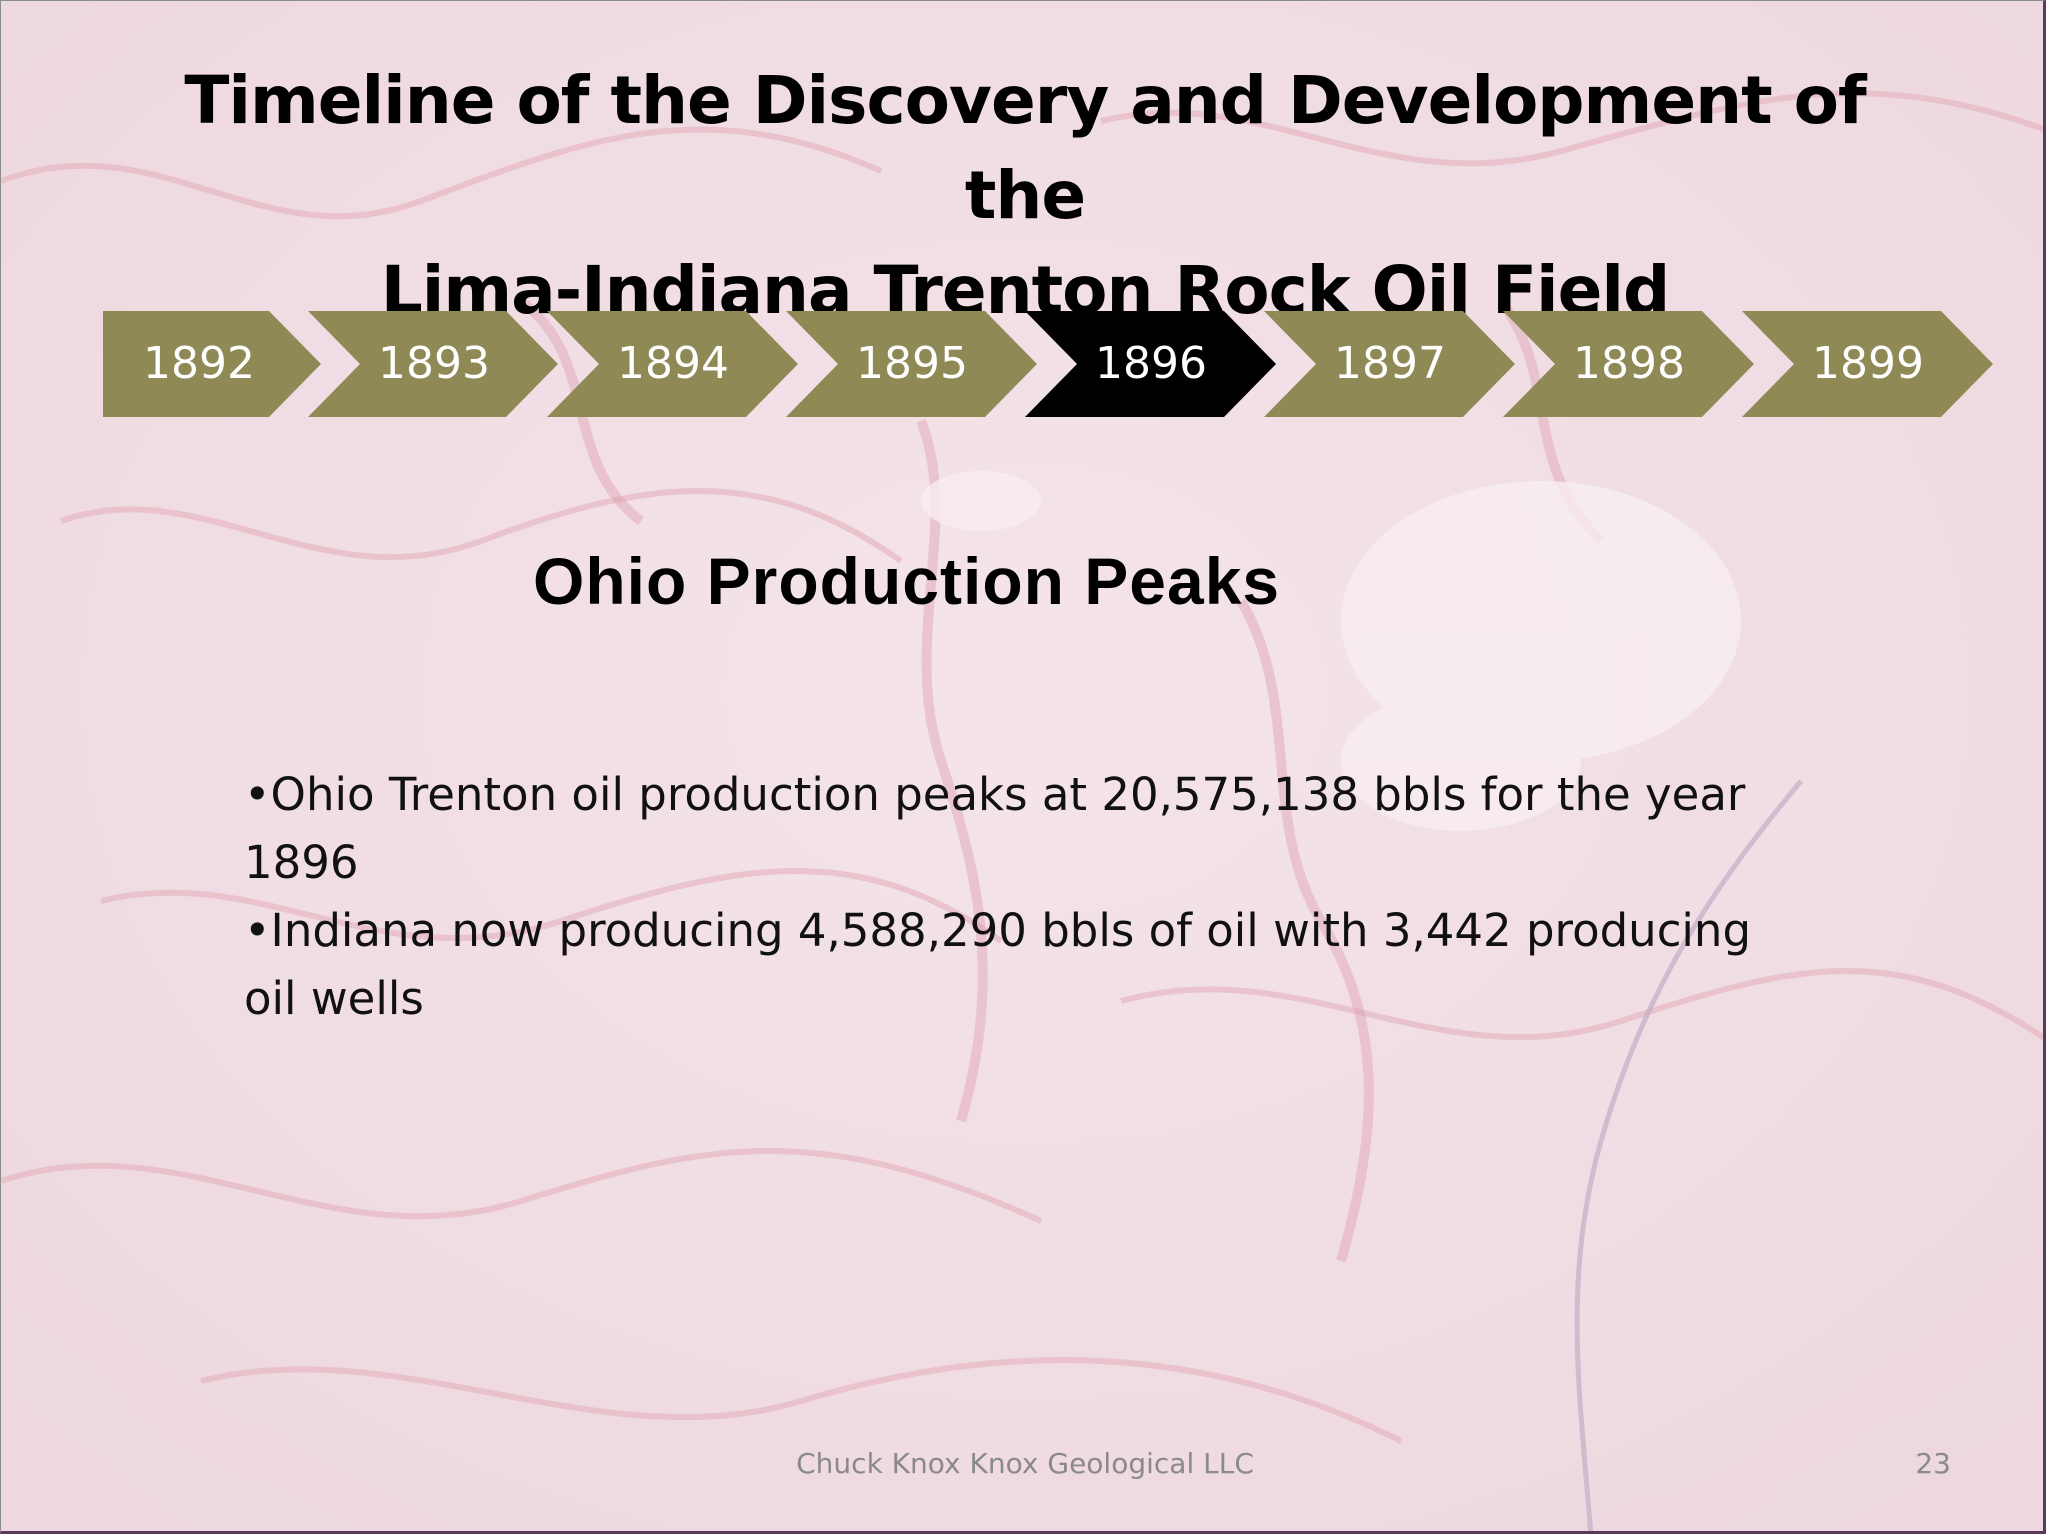 The image size is (2048, 1536). I want to click on timeline-year-label: 1894, so click(673, 363).